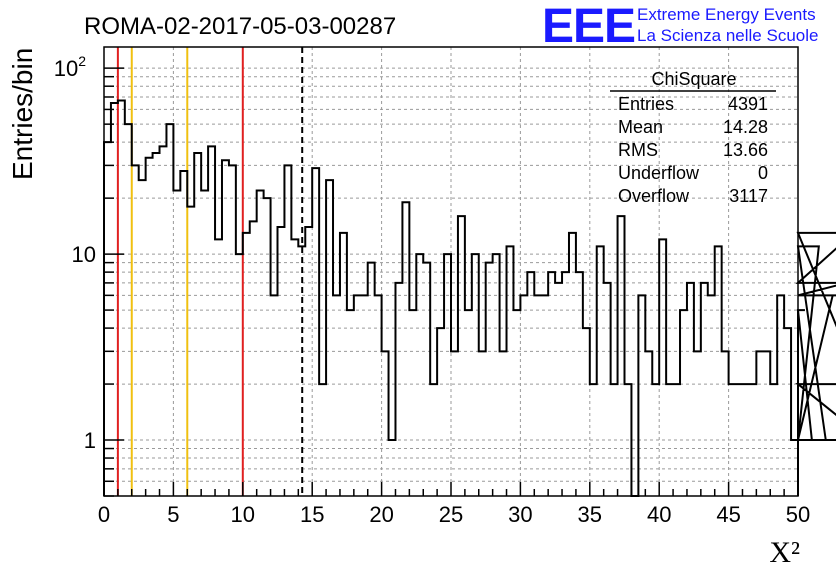 The image size is (836, 572). I want to click on stats-row-label: Entries, so click(646, 104).